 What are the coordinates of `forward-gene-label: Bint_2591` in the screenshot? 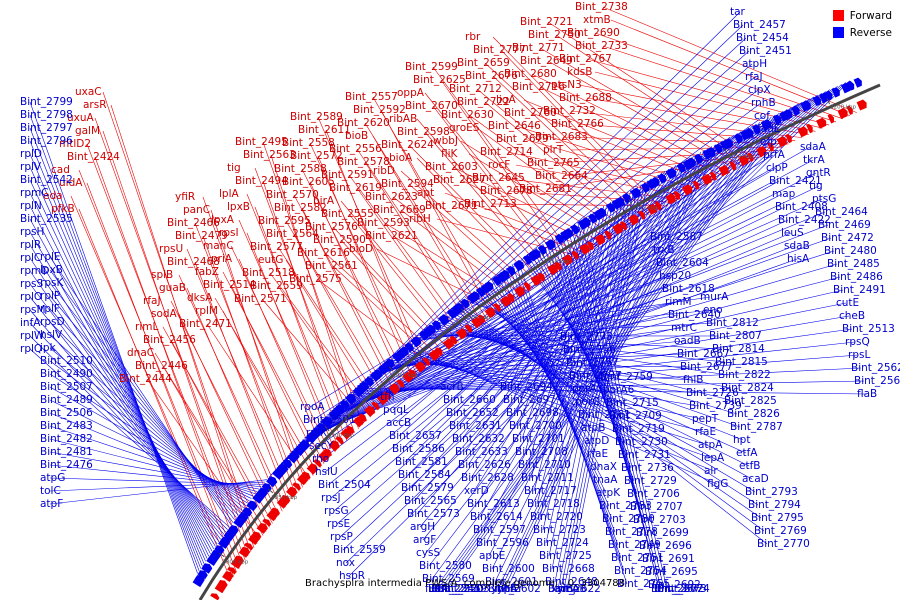 It's located at (347, 175).